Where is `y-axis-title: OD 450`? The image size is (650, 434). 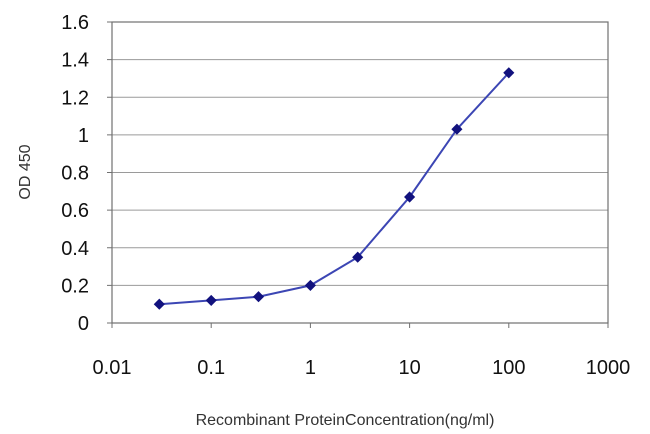
y-axis-title: OD 450 is located at coordinates (25, 171).